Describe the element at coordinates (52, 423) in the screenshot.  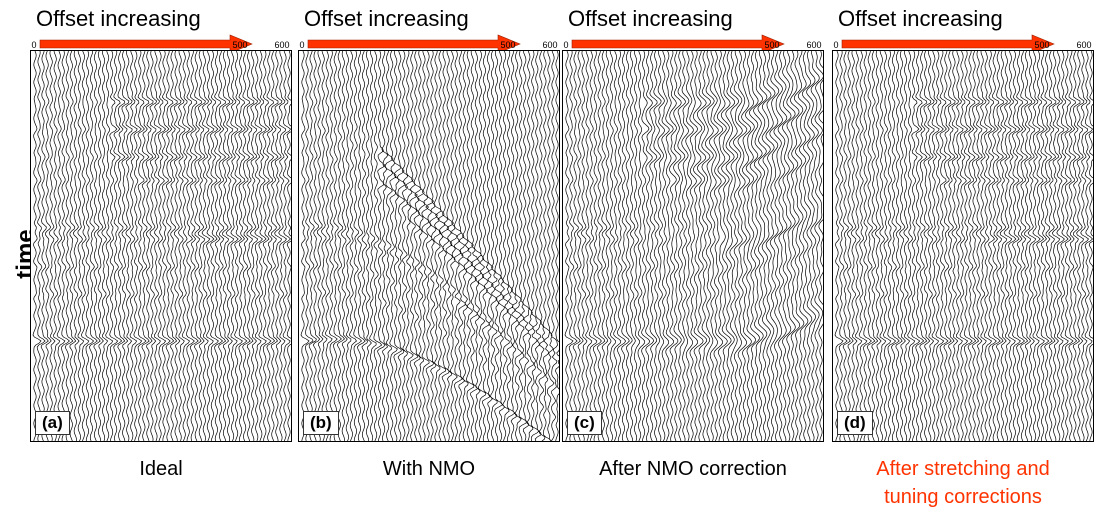
I see `panel-tag: (a)` at that location.